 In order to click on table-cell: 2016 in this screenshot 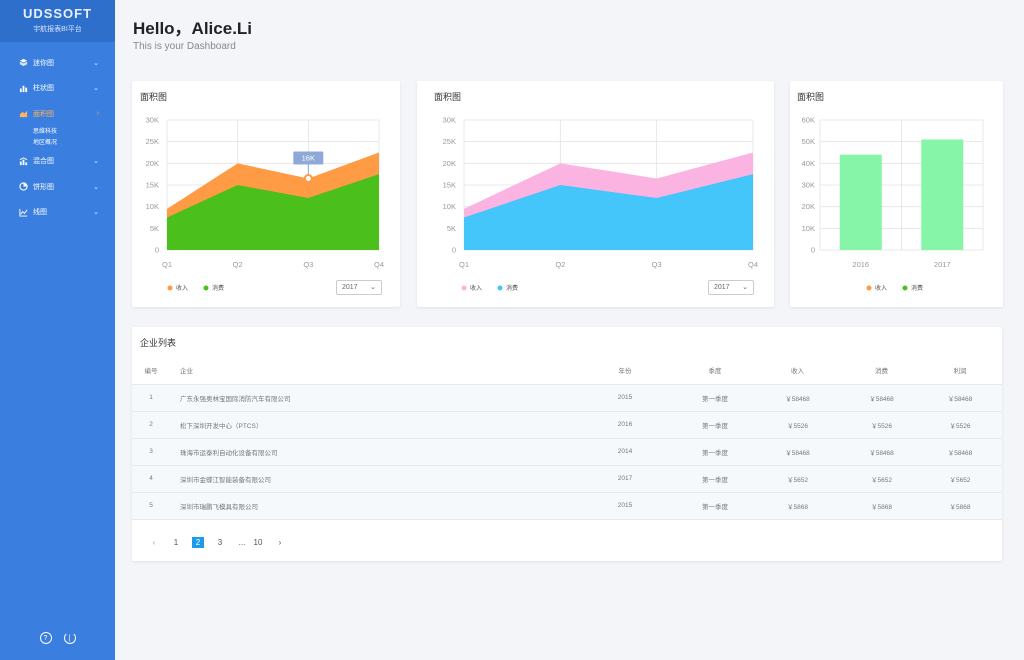, I will do `click(625, 425)`.